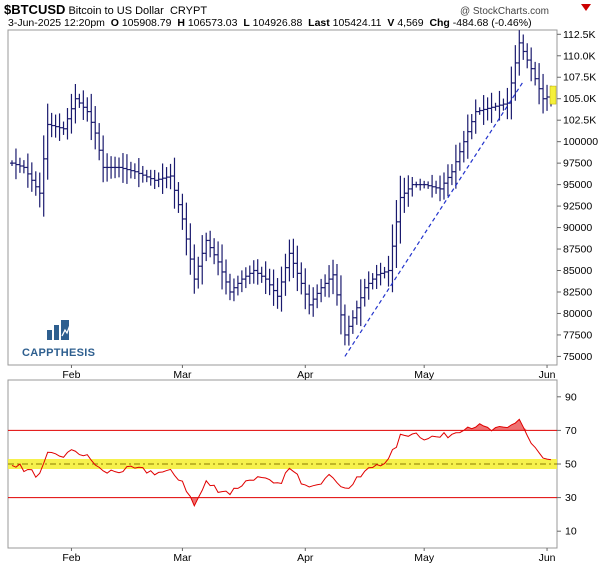 This screenshot has height=567, width=599. I want to click on price-month-label: Feb, so click(71, 375).